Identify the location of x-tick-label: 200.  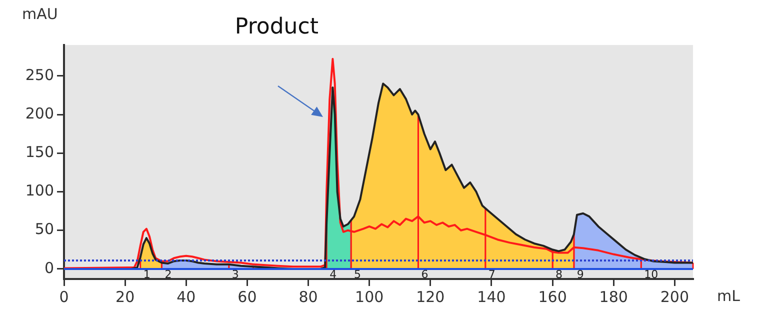
(674, 297).